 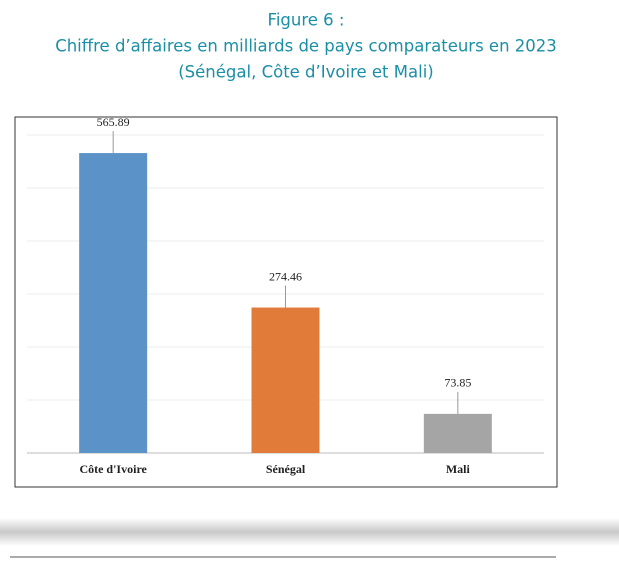 What do you see at coordinates (113, 122) in the screenshot?
I see `value-label: 565.89` at bounding box center [113, 122].